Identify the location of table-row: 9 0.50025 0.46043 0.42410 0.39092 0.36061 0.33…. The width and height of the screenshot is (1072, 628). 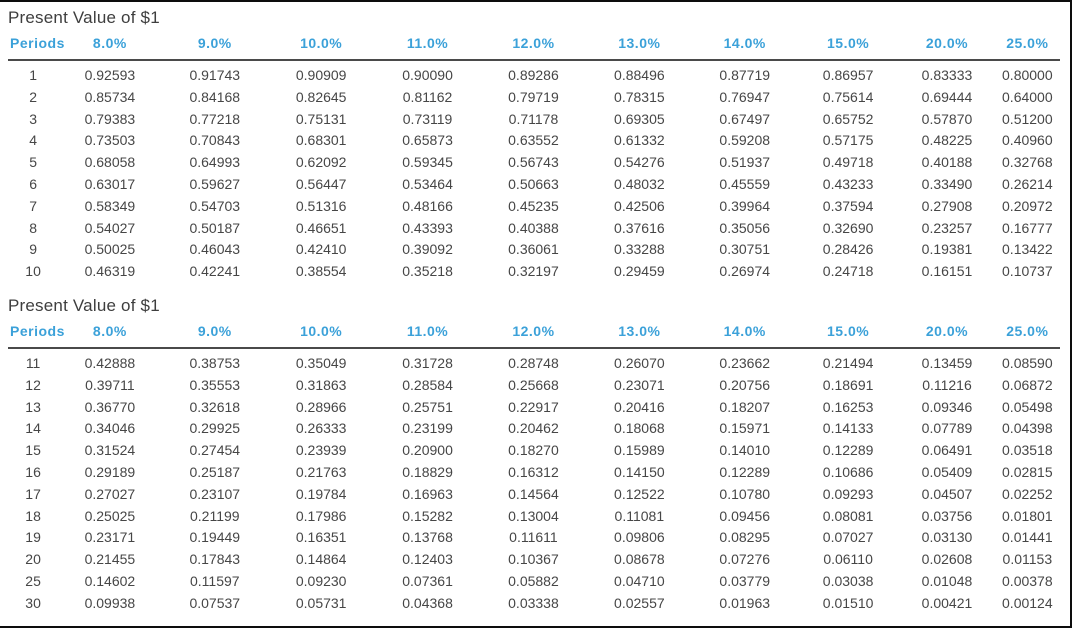
(534, 250).